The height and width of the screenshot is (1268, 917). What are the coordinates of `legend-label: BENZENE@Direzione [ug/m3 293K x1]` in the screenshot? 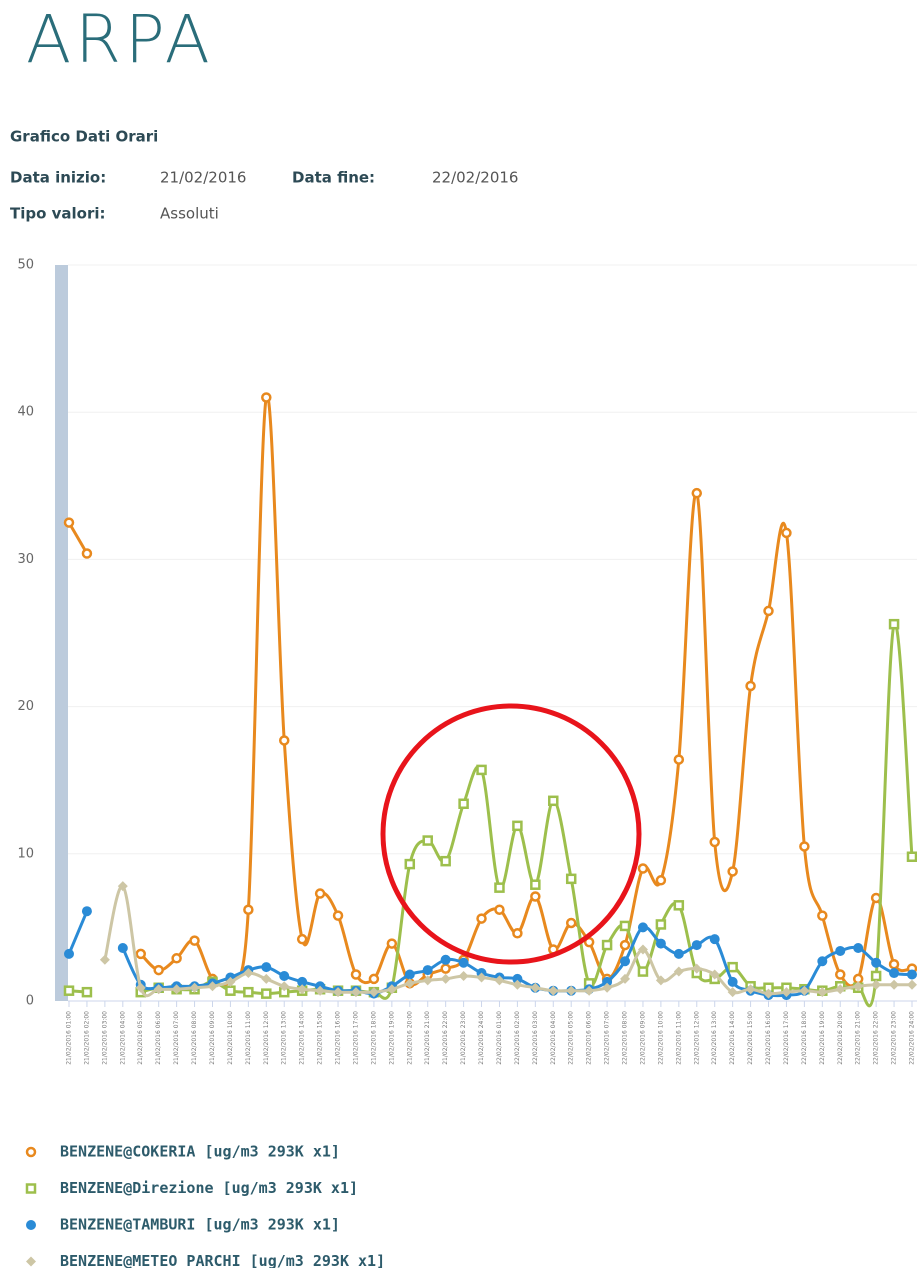 It's located at (209, 1188).